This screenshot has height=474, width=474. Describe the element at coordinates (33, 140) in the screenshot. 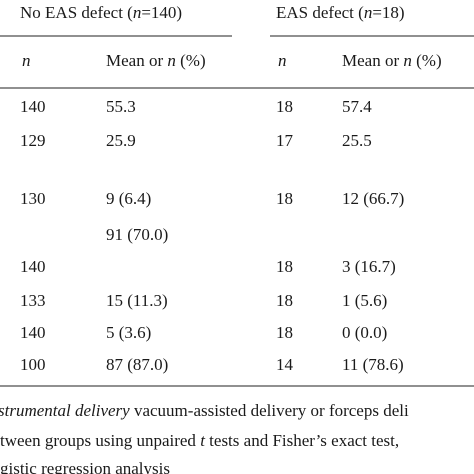

I see `table-cell: 129` at that location.